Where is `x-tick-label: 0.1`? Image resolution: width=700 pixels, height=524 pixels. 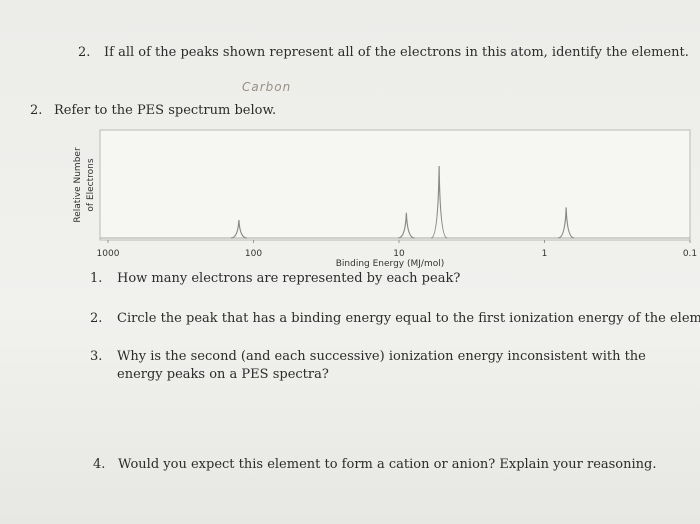
x-tick-label: 0.1 is located at coordinates (690, 254).